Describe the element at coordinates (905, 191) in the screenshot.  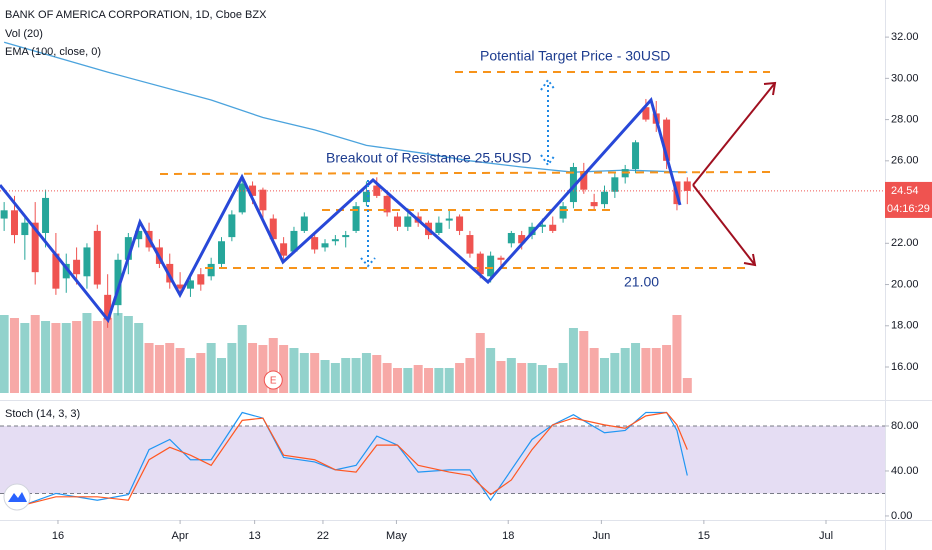
I see `last-price-label: 24.54` at that location.